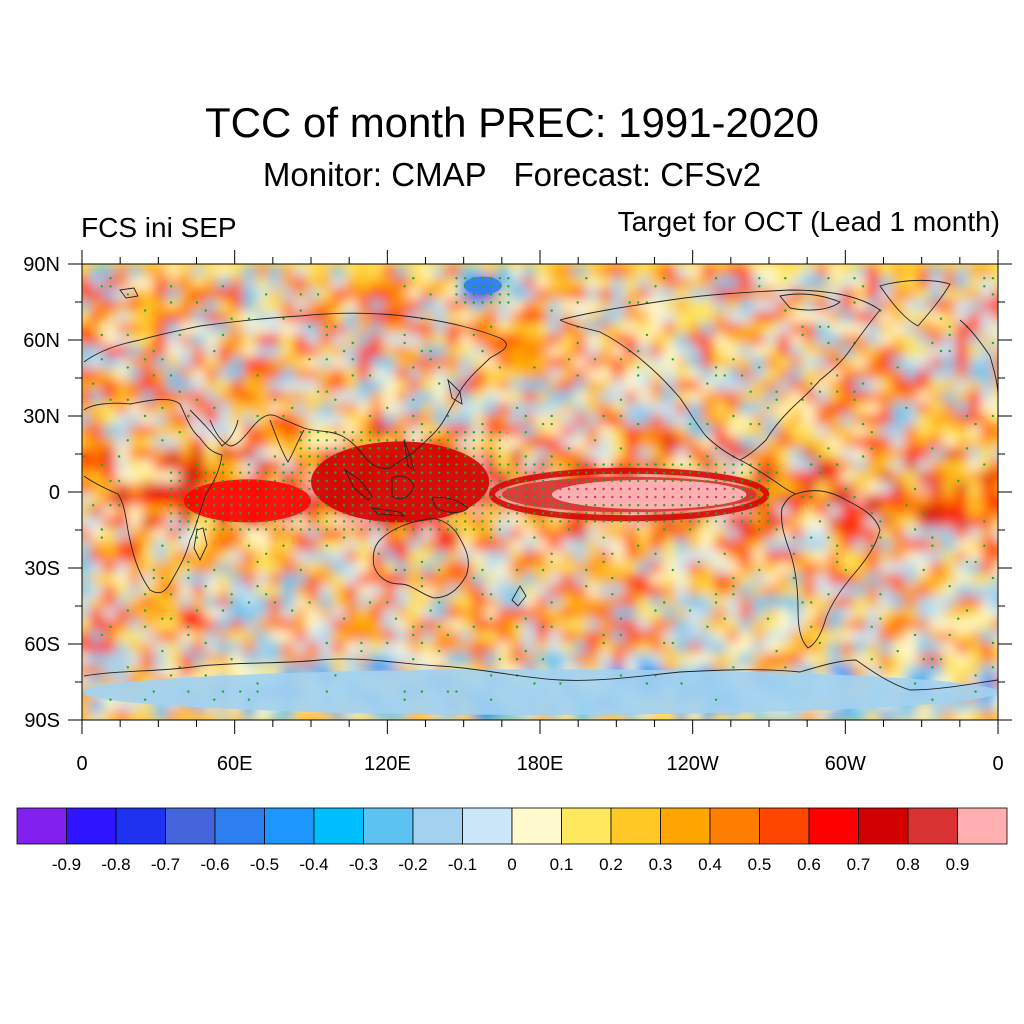  What do you see at coordinates (661, 864) in the screenshot?
I see `colorbar-label: 0.3` at bounding box center [661, 864].